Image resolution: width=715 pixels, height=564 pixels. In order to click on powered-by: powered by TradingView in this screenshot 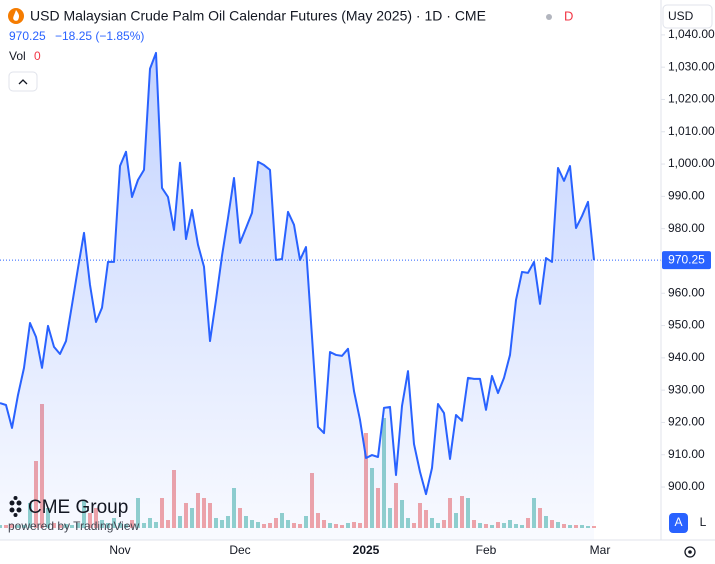, I will do `click(74, 526)`.